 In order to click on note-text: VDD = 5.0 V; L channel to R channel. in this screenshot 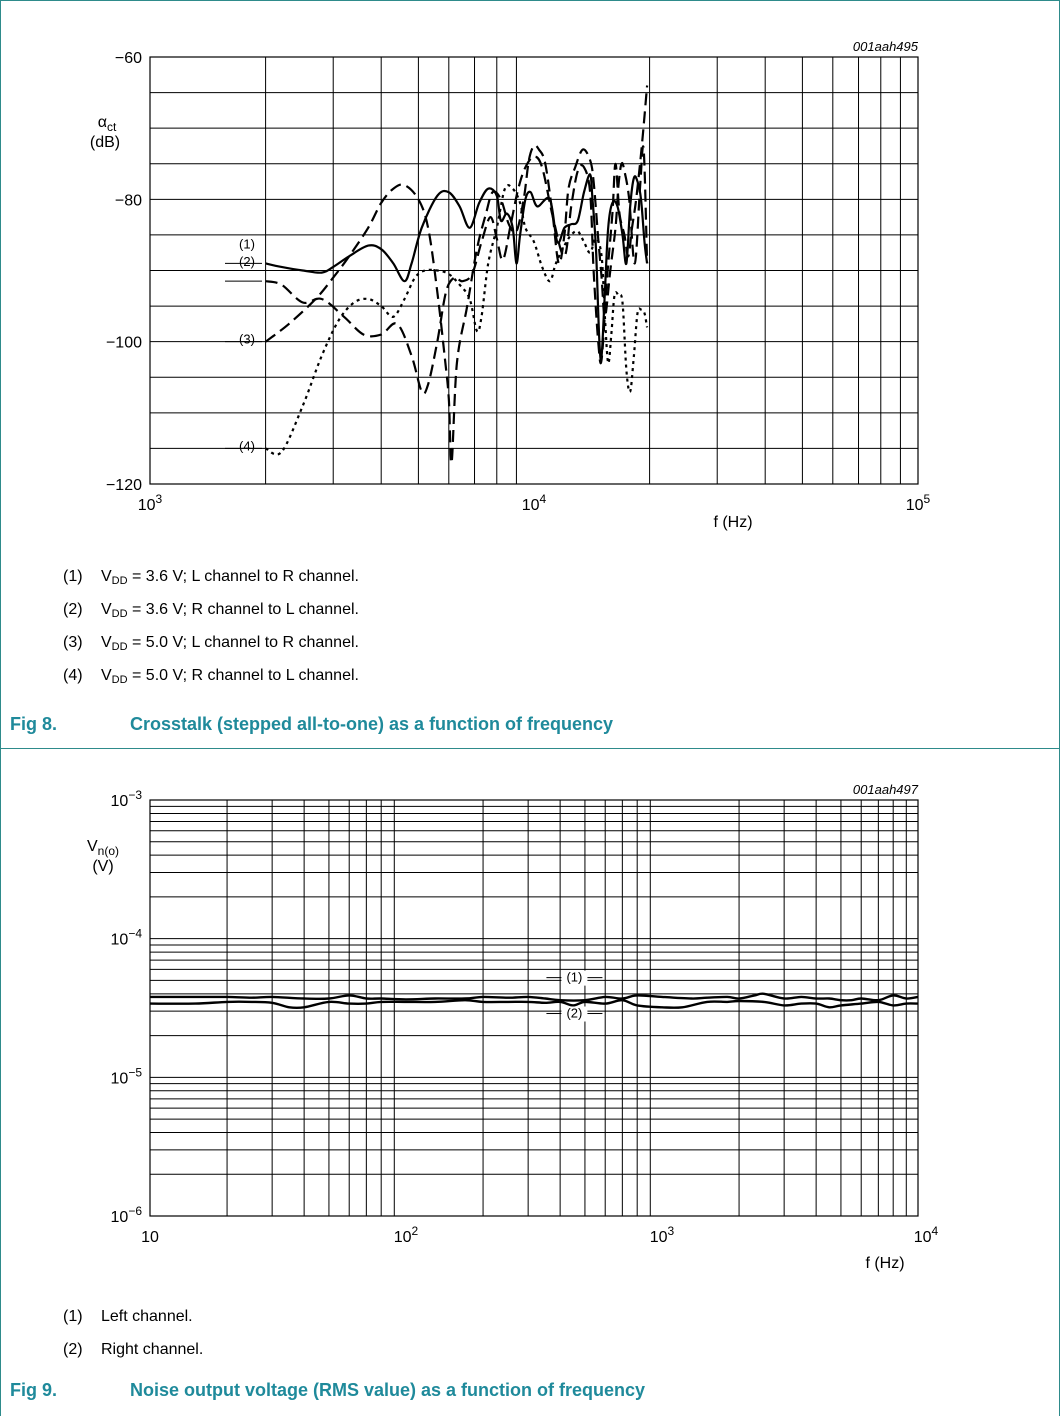, I will do `click(230, 643)`.